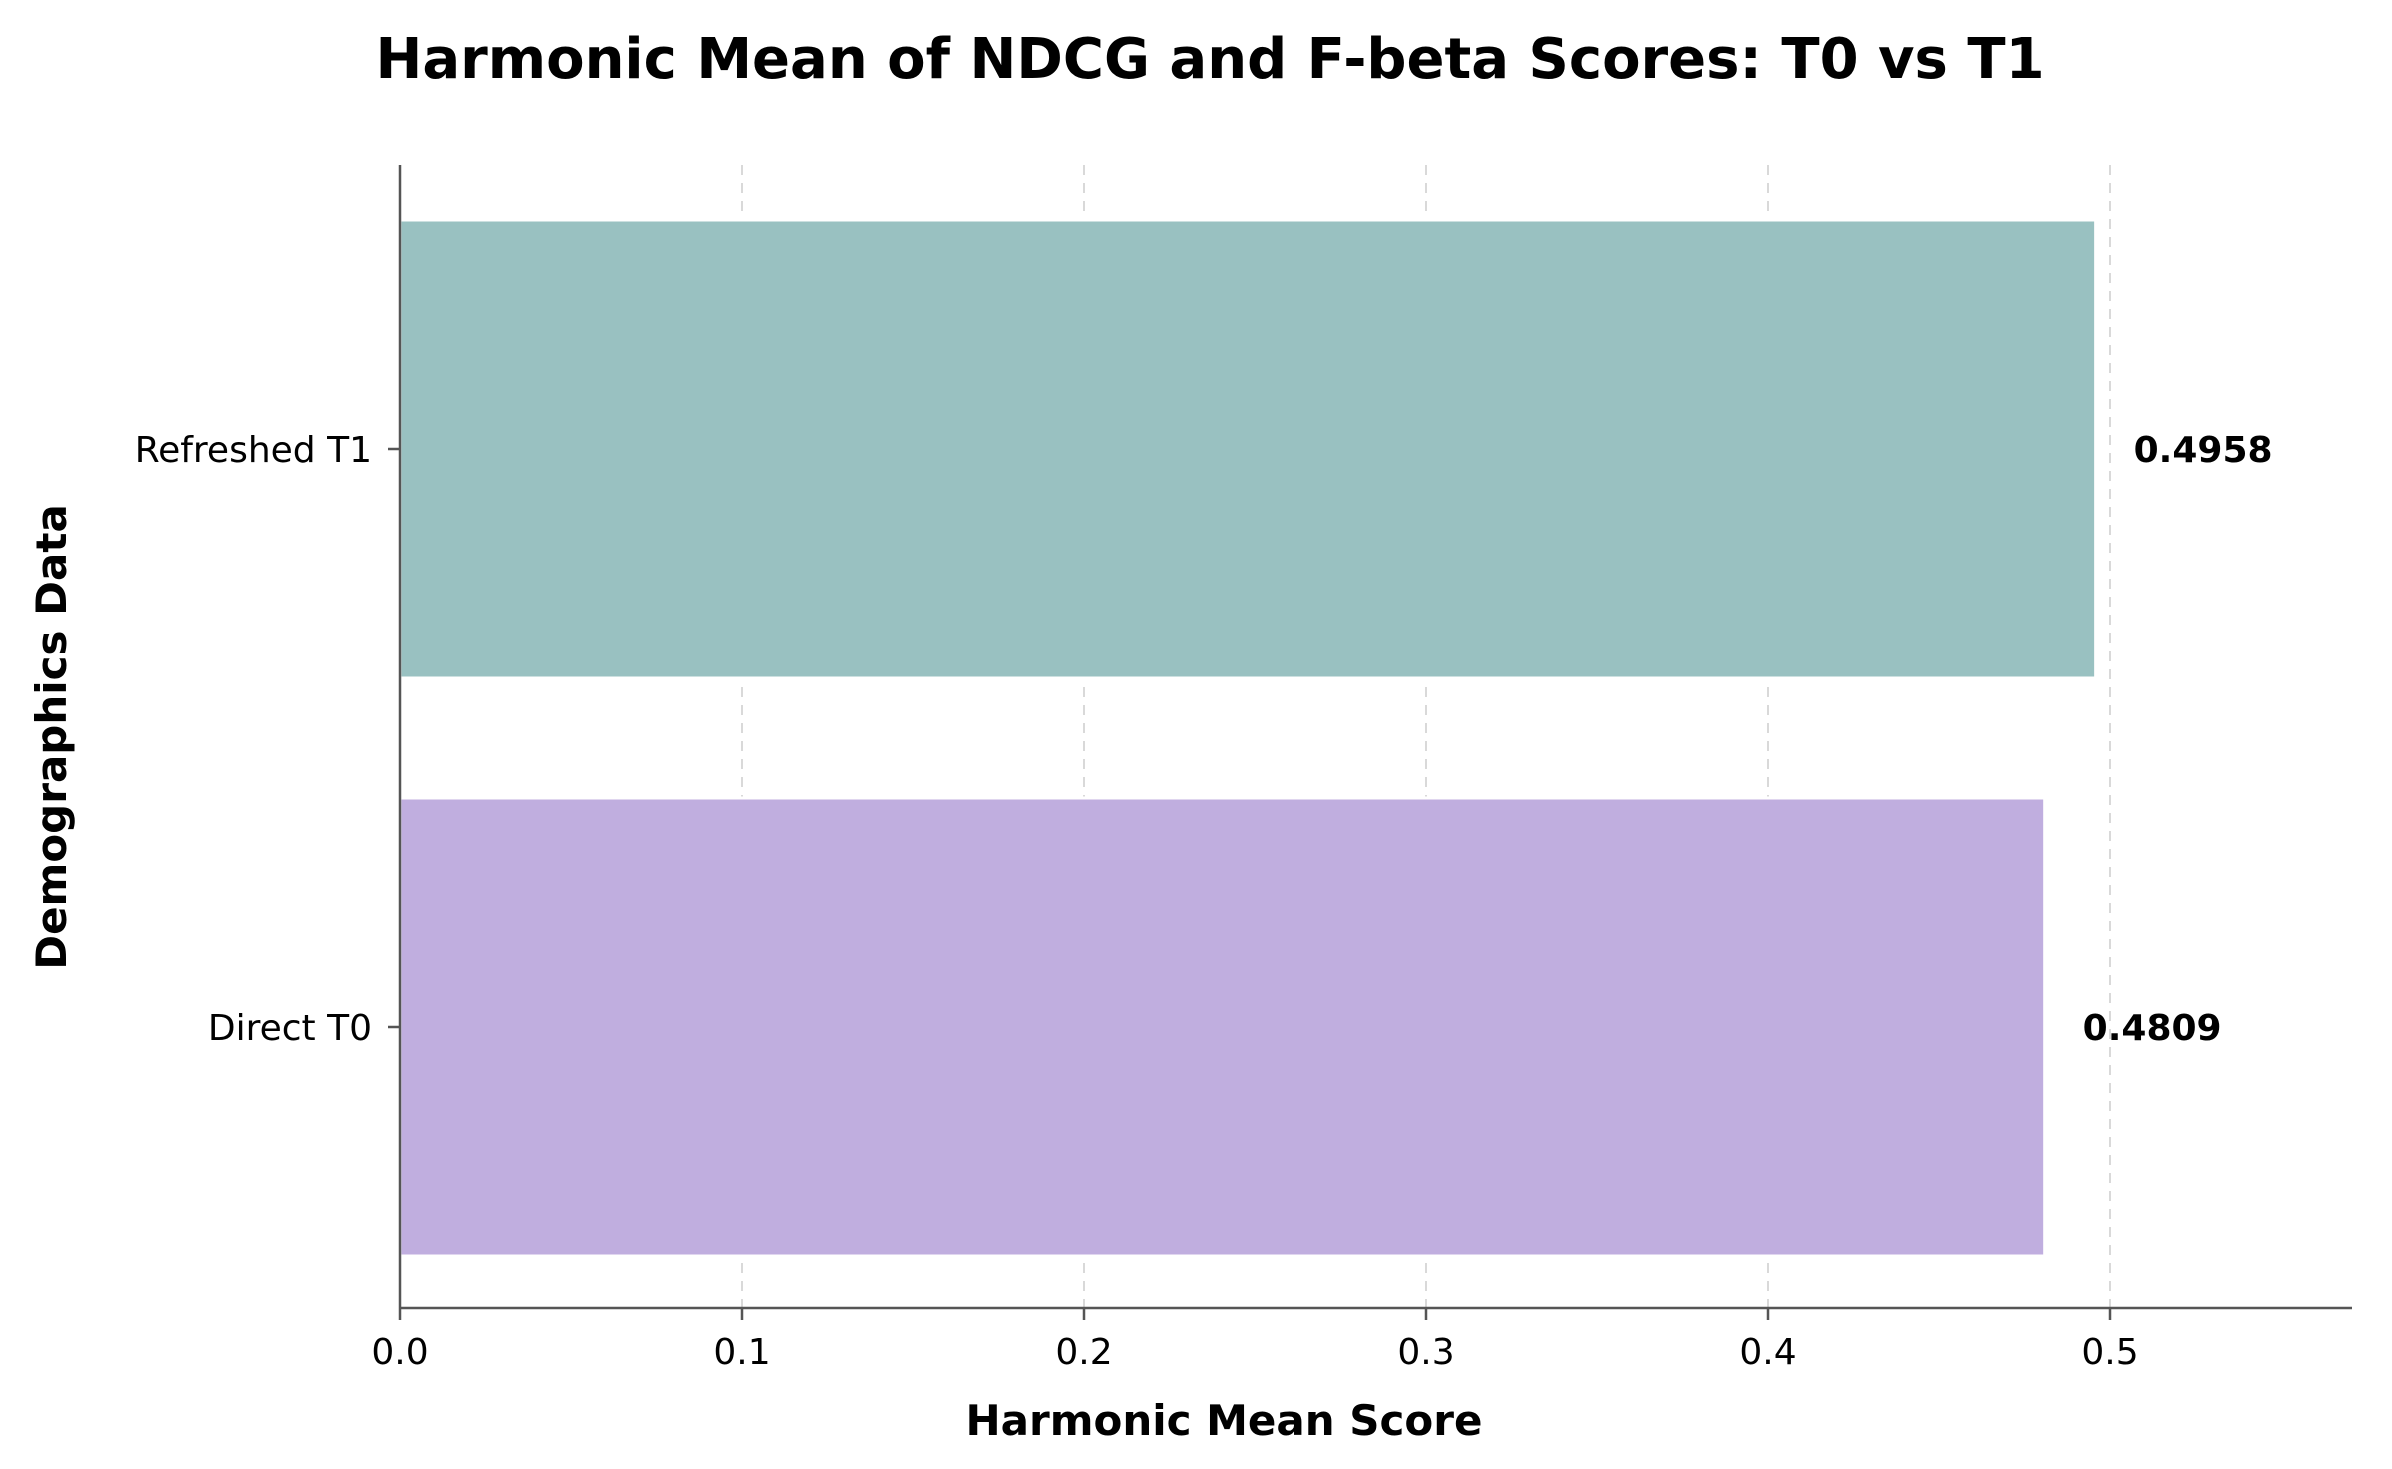 The width and height of the screenshot is (2392, 1469). What do you see at coordinates (1083, 1352) in the screenshot?
I see `x-tick-label: 0.2` at bounding box center [1083, 1352].